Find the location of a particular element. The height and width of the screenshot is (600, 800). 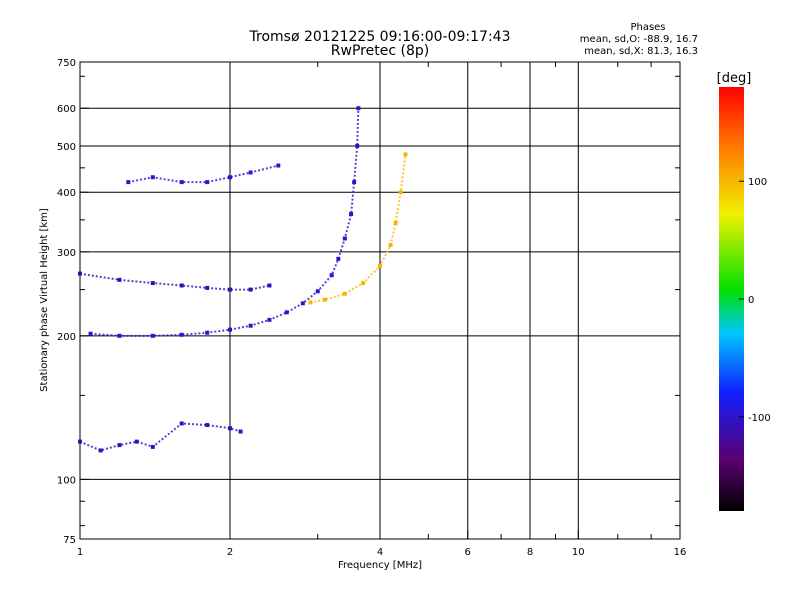

x-tick-label: 10 is located at coordinates (578, 552).